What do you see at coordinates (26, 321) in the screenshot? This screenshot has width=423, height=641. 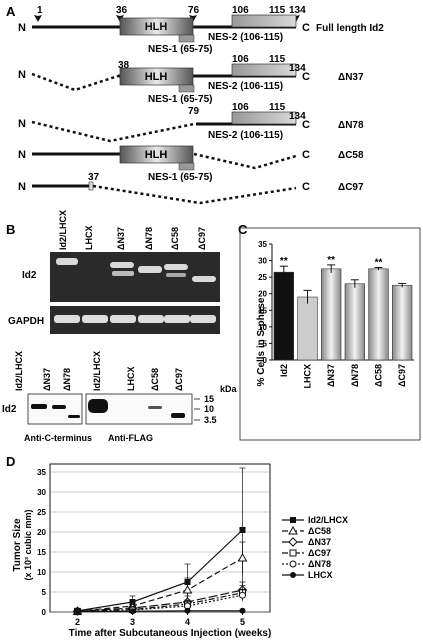 I see `gel-row-label-gapdh: GAPDH` at bounding box center [26, 321].